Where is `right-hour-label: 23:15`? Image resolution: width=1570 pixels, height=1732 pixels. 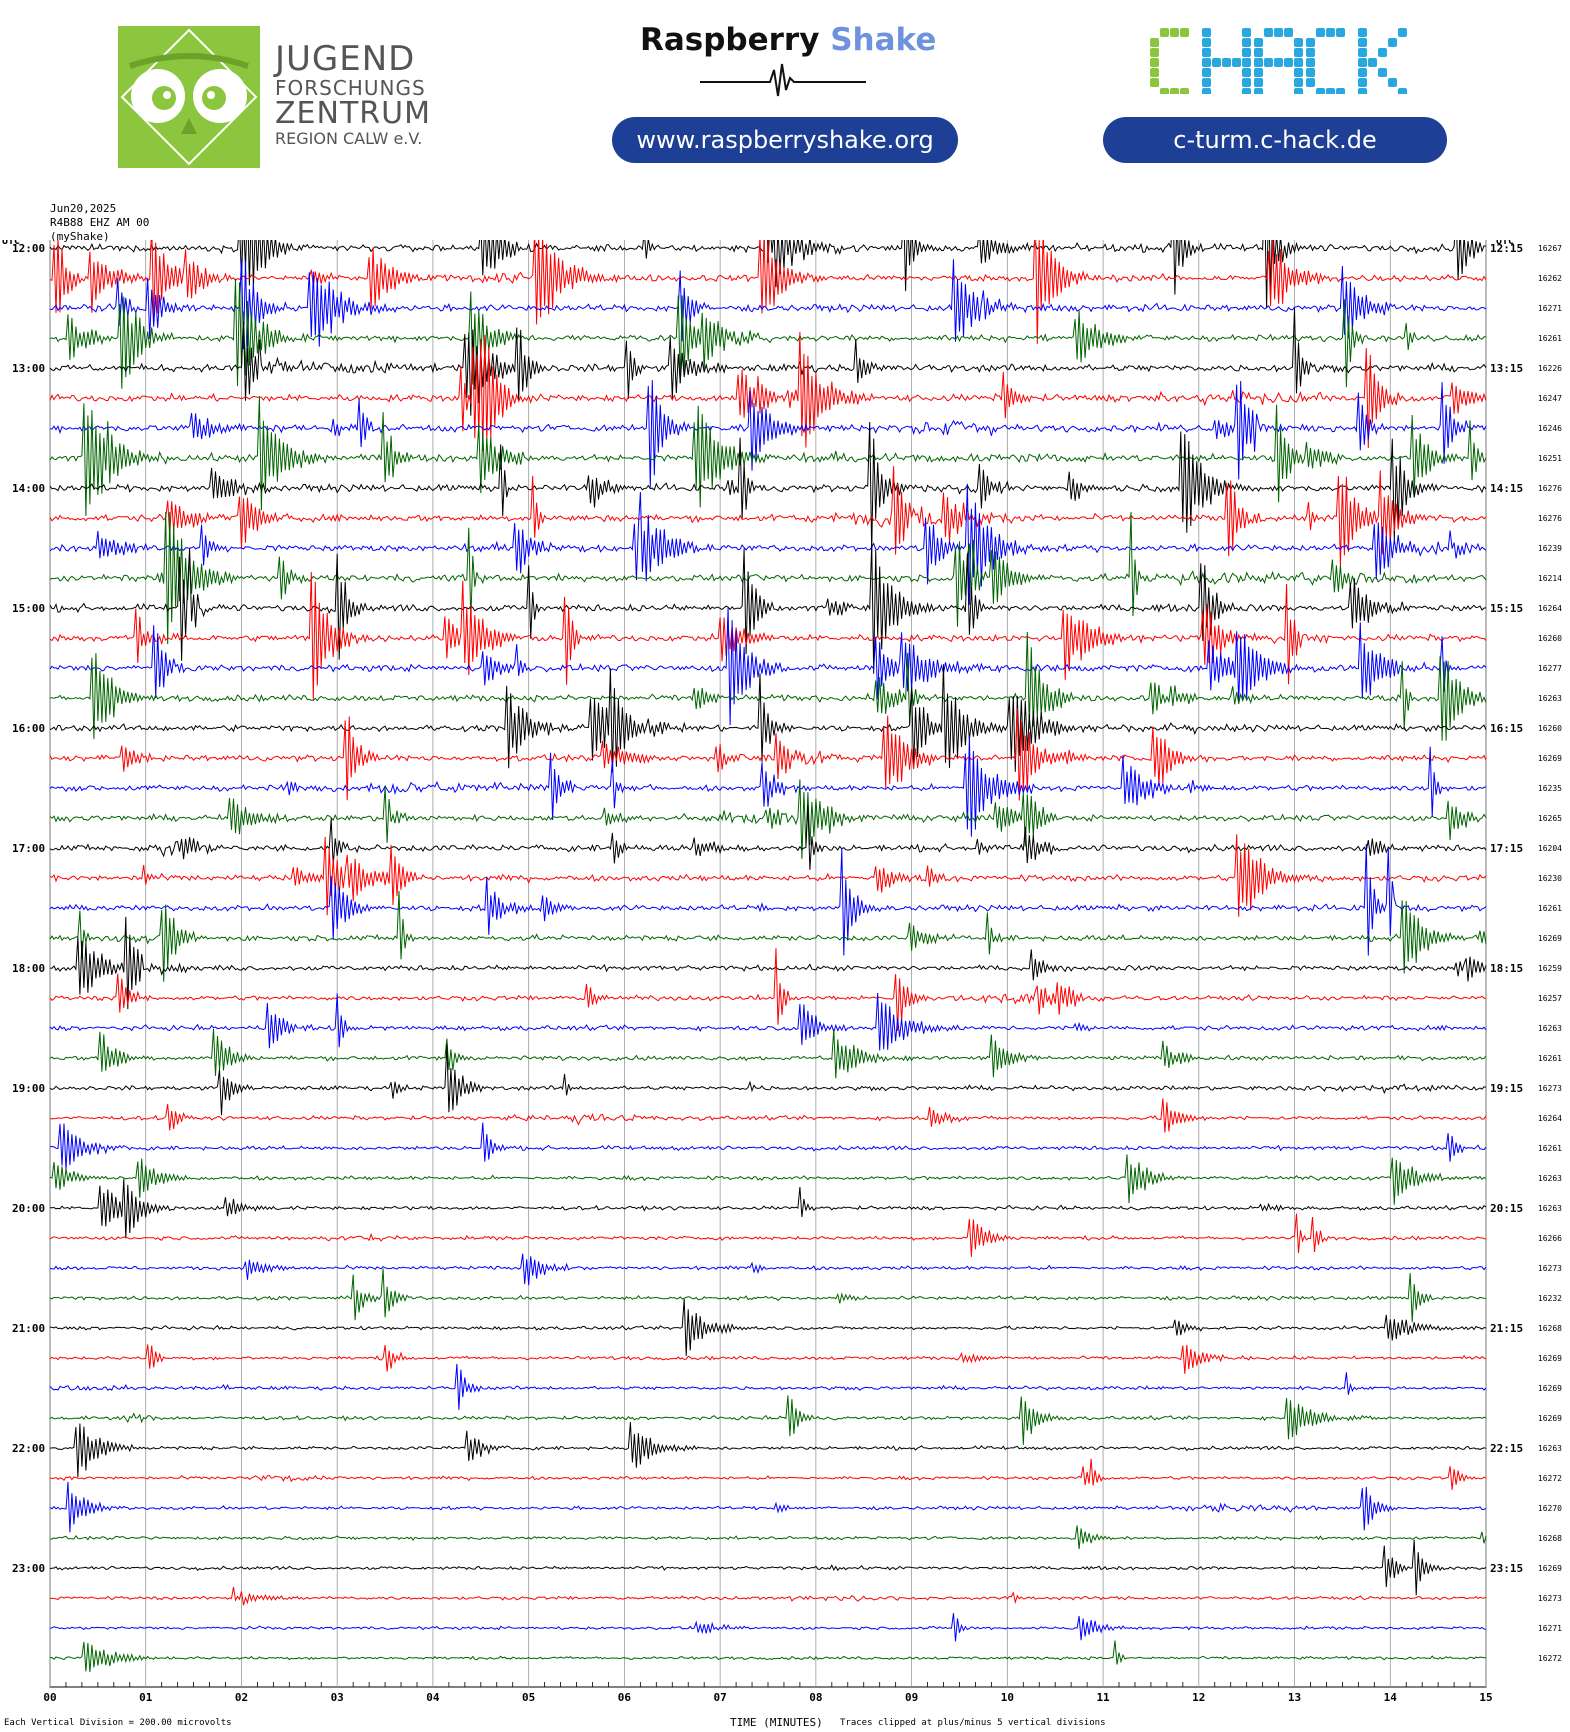 right-hour-label: 23:15 is located at coordinates (1506, 1568).